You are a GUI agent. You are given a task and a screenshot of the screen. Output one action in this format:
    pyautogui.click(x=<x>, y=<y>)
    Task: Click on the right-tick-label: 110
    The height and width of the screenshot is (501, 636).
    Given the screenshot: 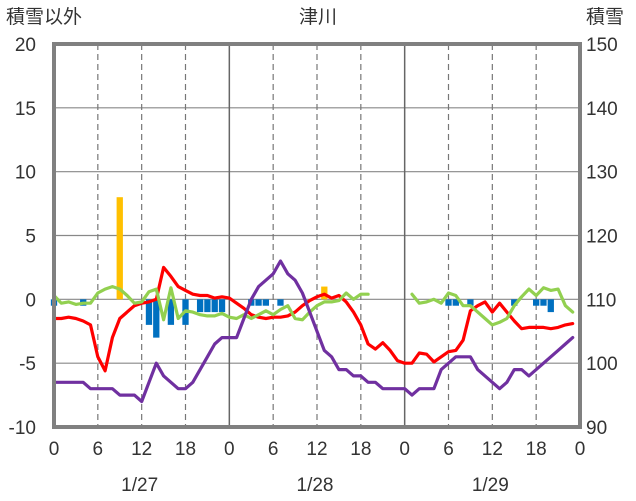 What is the action you would take?
    pyautogui.click(x=601, y=300)
    